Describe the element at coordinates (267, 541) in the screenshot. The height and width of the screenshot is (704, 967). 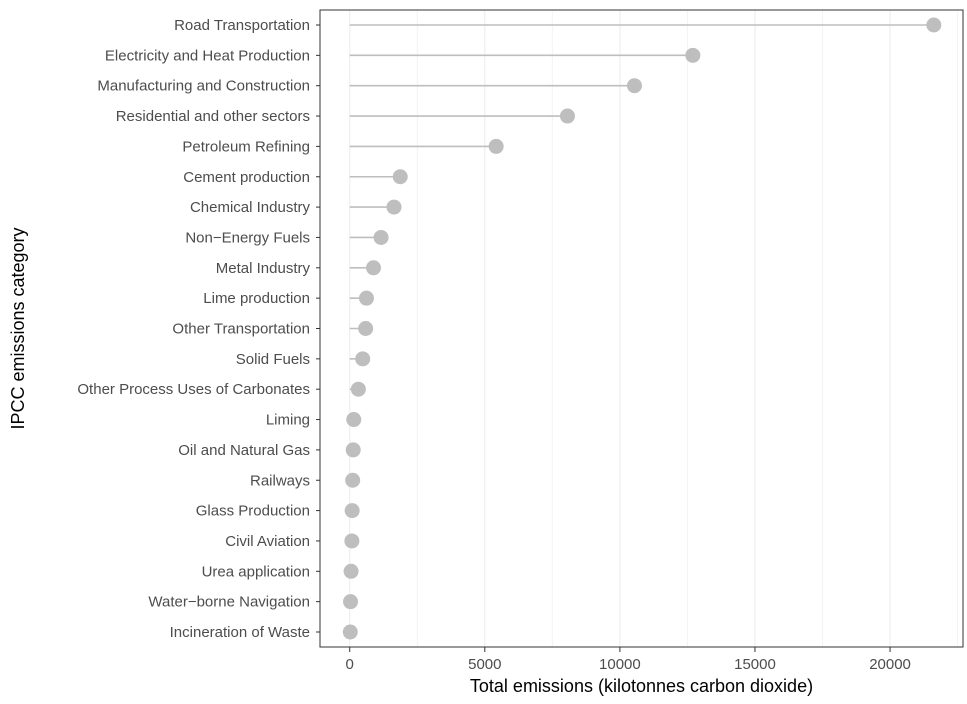
I see `y-tick-label: Civil Aviation` at that location.